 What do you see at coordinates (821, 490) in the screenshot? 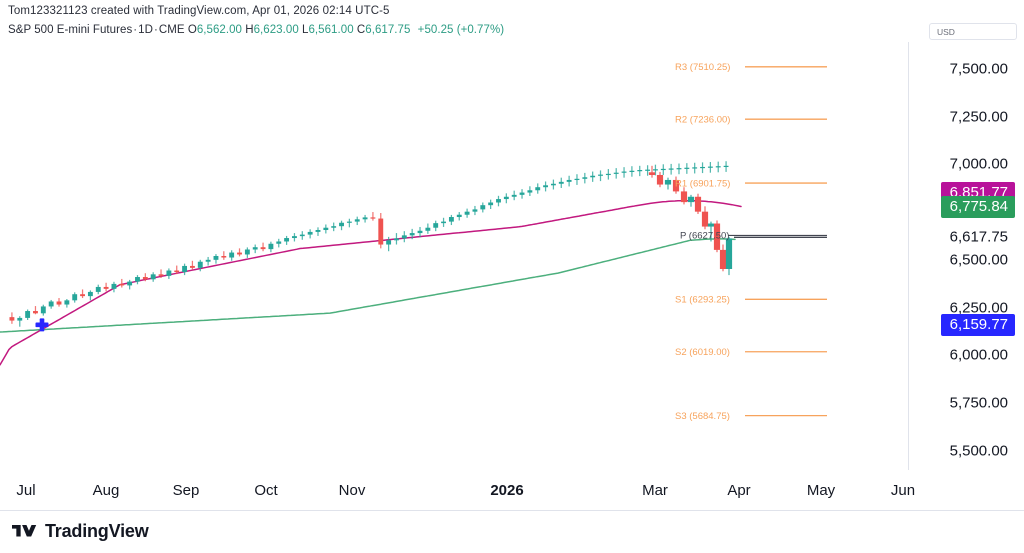
I see `time-tick-may: May` at bounding box center [821, 490].